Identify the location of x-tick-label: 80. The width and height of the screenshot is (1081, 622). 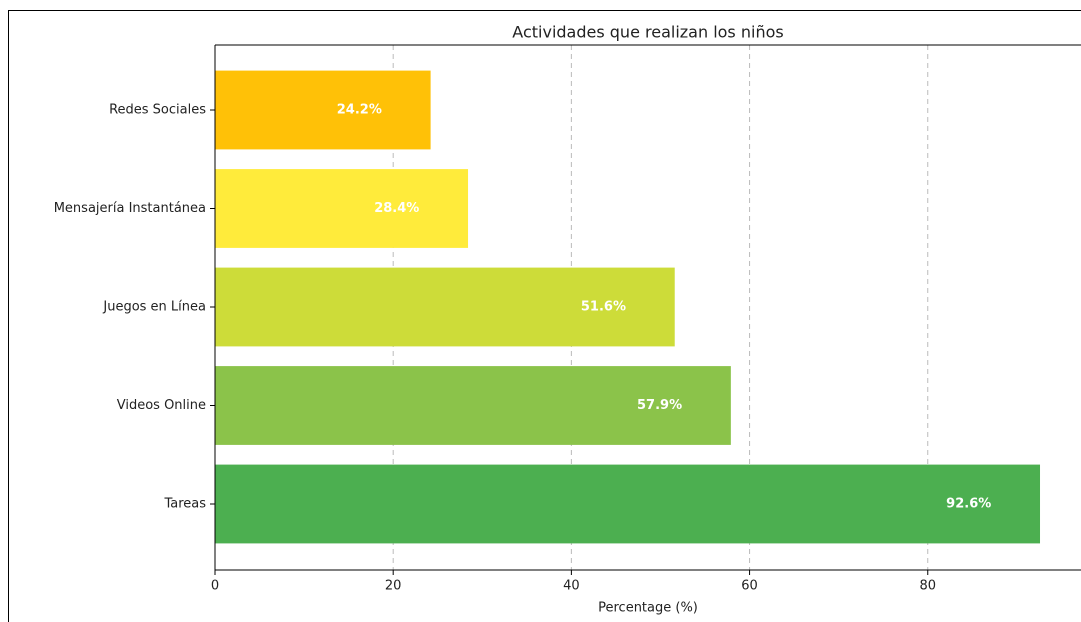
(927, 586).